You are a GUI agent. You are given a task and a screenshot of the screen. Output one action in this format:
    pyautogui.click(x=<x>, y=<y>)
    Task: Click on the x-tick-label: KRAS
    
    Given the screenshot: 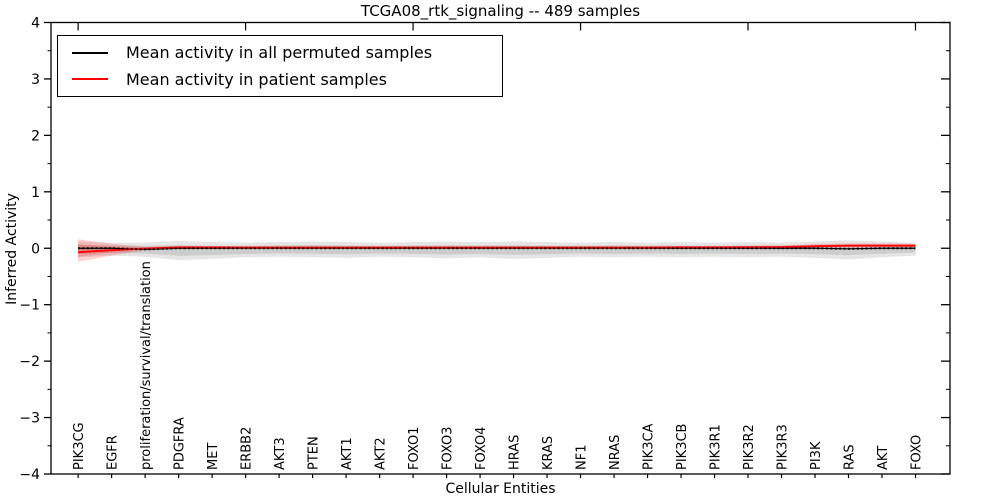 What is the action you would take?
    pyautogui.click(x=548, y=453)
    